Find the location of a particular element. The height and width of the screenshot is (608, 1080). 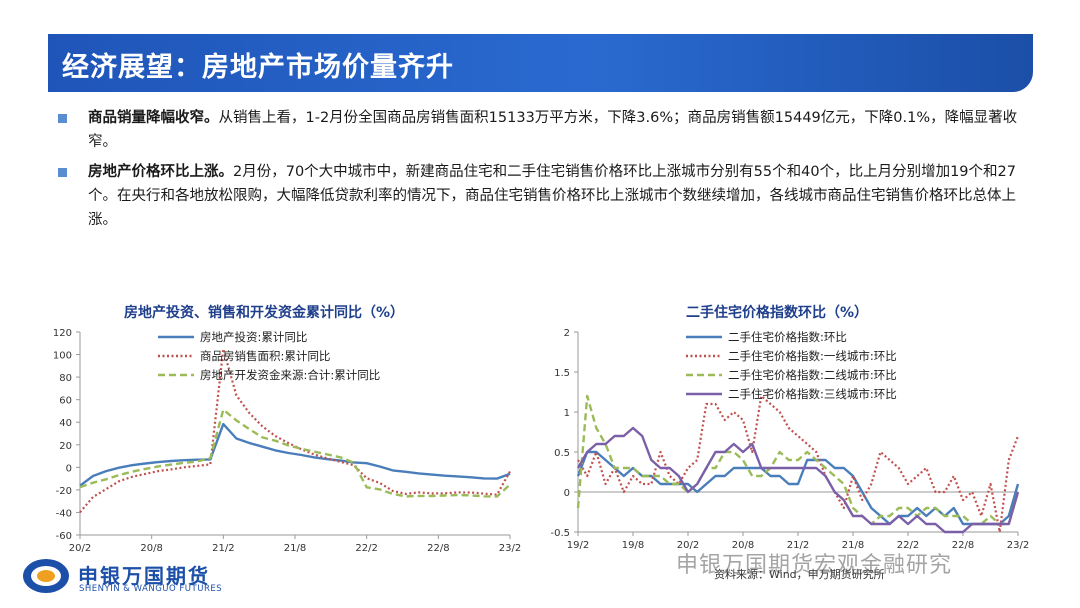

y-tick-label: 60 is located at coordinates (65, 401).